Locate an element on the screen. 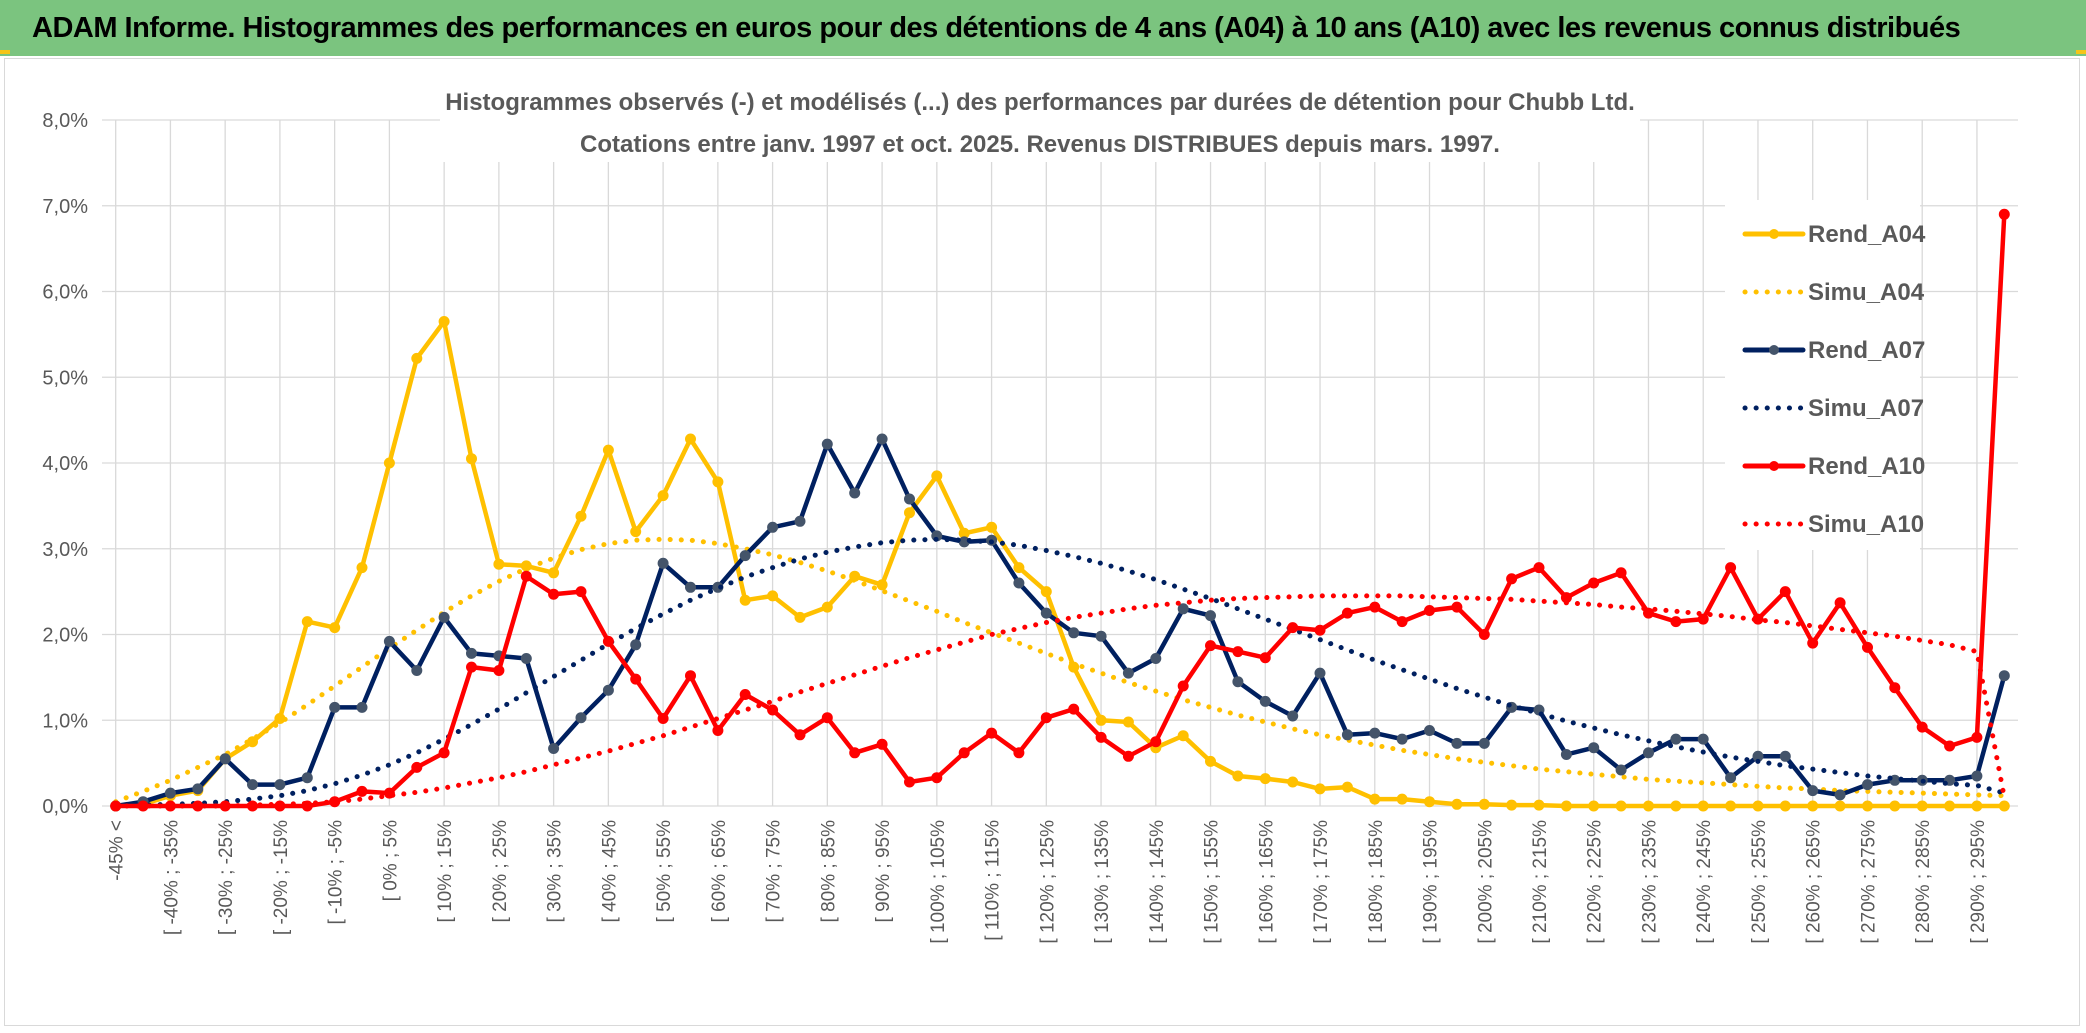  y-tick-label: 7,0% is located at coordinates (65, 207).